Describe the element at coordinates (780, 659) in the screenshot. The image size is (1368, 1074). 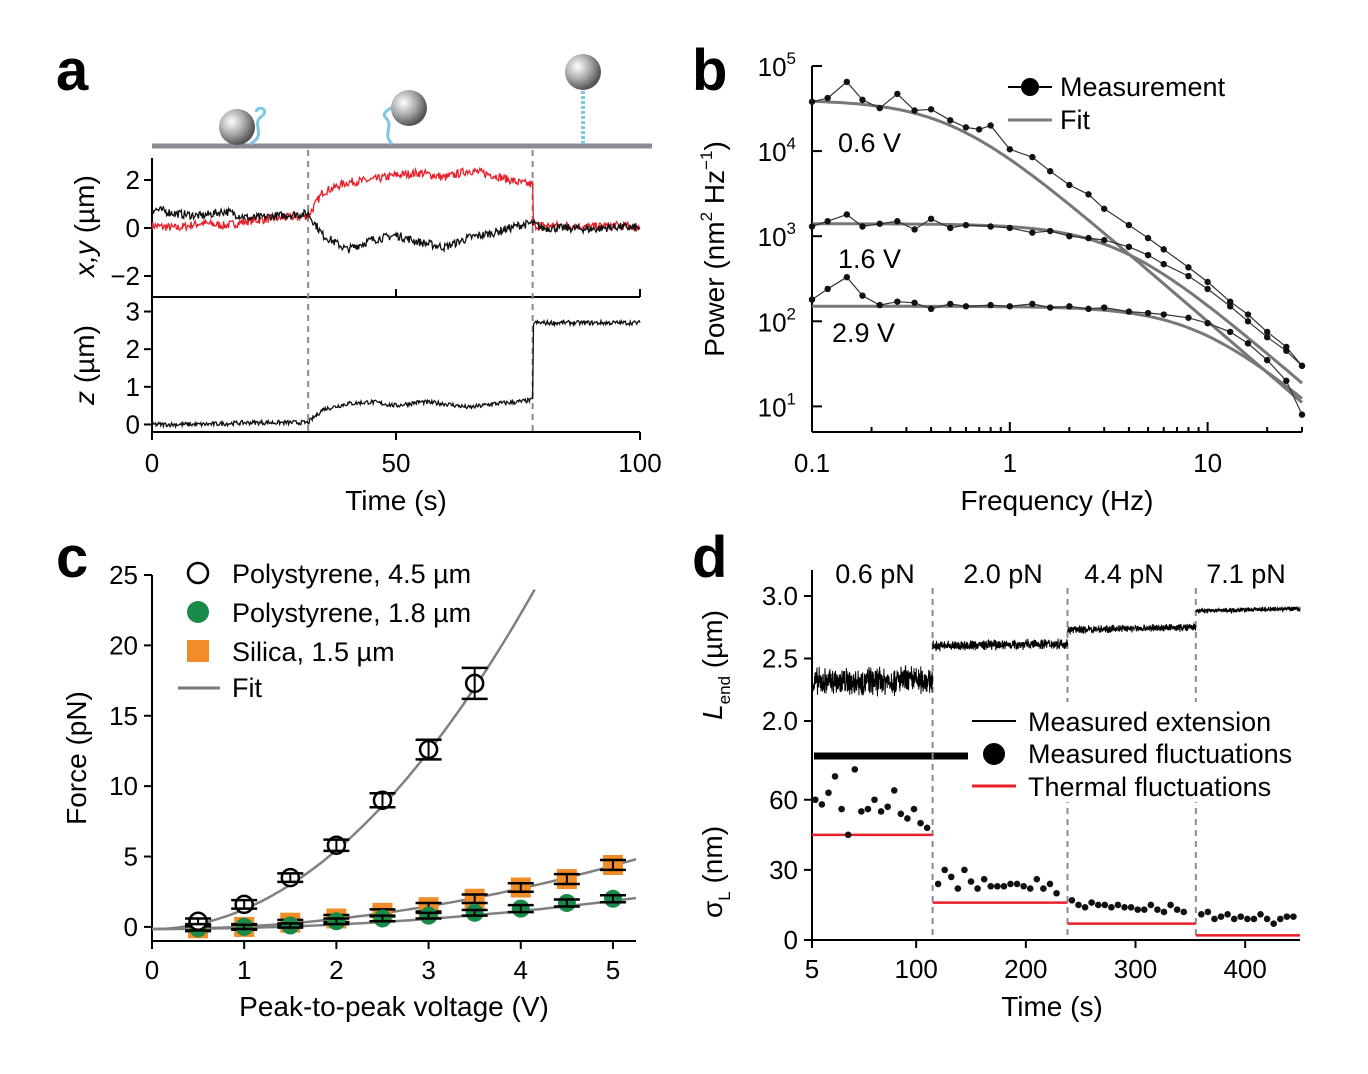
I see `d-ext-ytick-label: 2.5` at that location.